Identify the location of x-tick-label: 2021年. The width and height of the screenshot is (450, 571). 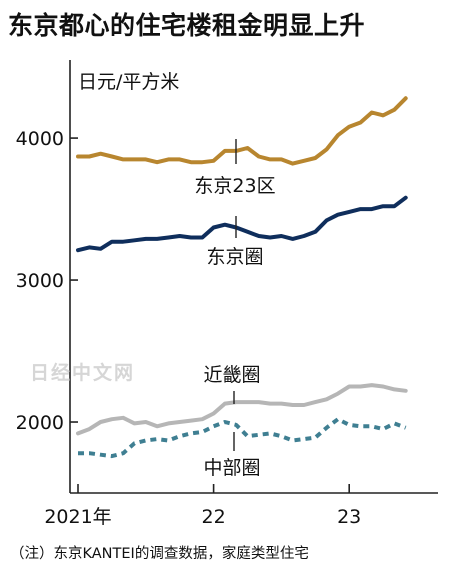
(77, 517).